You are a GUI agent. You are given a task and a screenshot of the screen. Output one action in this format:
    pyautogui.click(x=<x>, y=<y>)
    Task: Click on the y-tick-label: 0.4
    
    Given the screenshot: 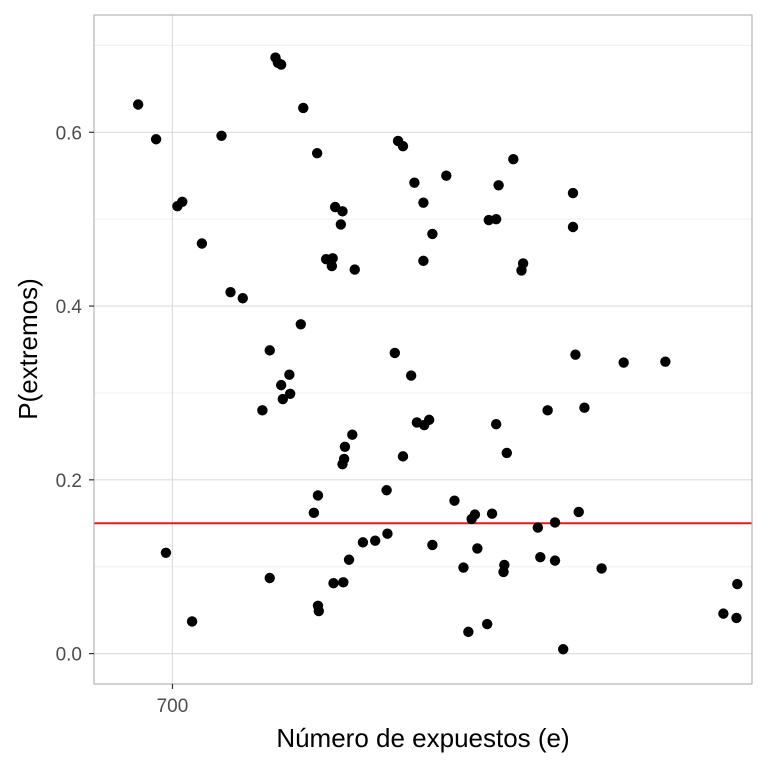 What is the action you would take?
    pyautogui.click(x=69, y=307)
    